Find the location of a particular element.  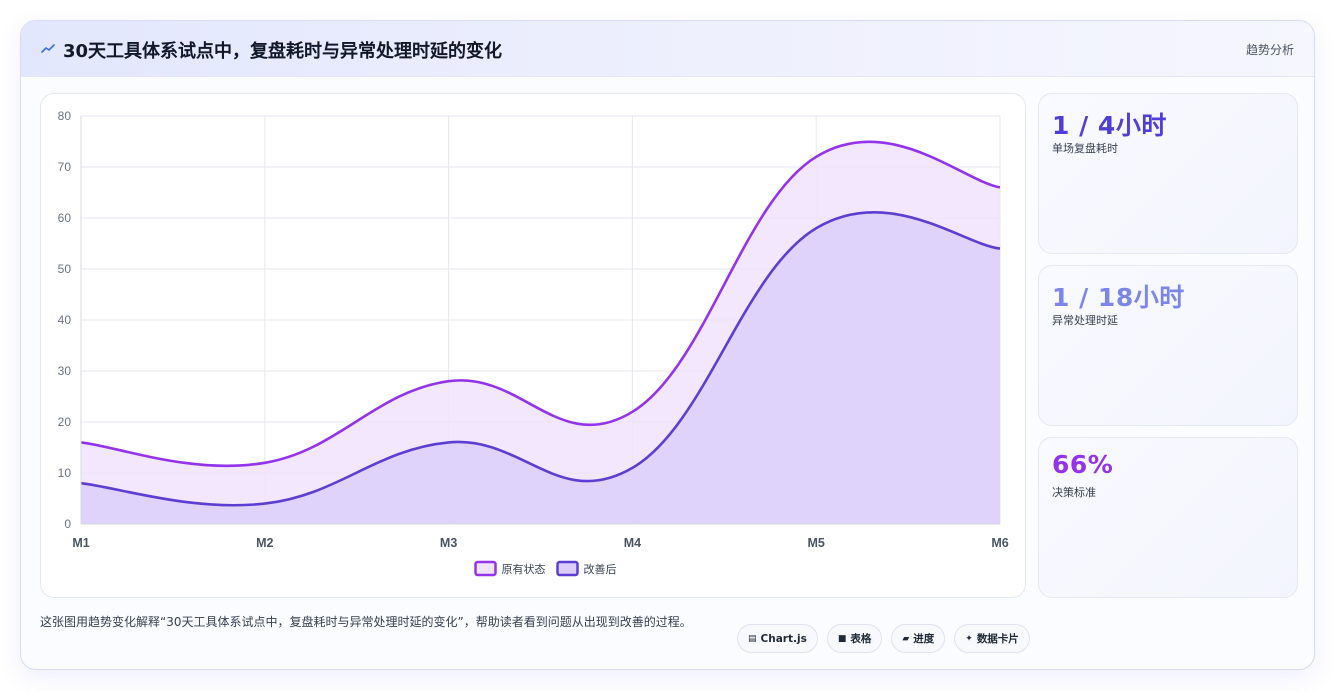

y-tick-label: 60 is located at coordinates (65, 218).